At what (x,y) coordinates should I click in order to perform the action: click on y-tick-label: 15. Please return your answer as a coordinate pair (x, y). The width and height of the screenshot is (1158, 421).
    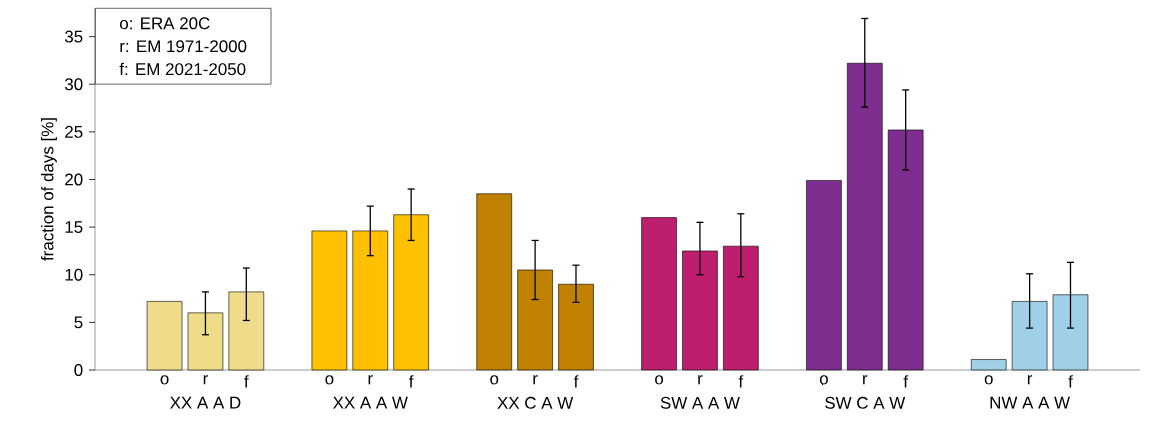
    Looking at the image, I should click on (74, 227).